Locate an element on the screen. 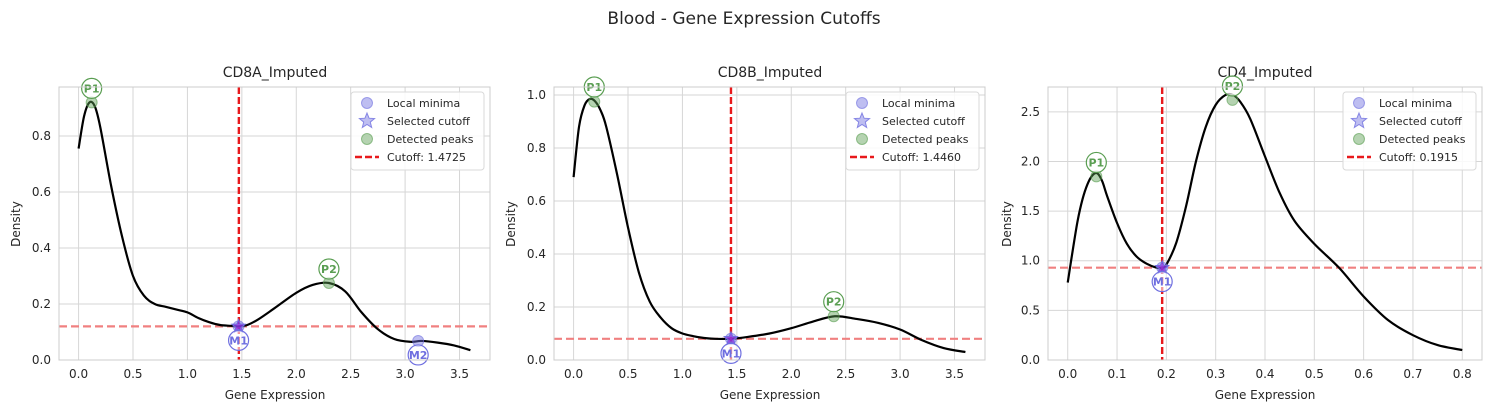 This screenshot has width=1489, height=413. x-tick-label: 0.8 is located at coordinates (1462, 374).